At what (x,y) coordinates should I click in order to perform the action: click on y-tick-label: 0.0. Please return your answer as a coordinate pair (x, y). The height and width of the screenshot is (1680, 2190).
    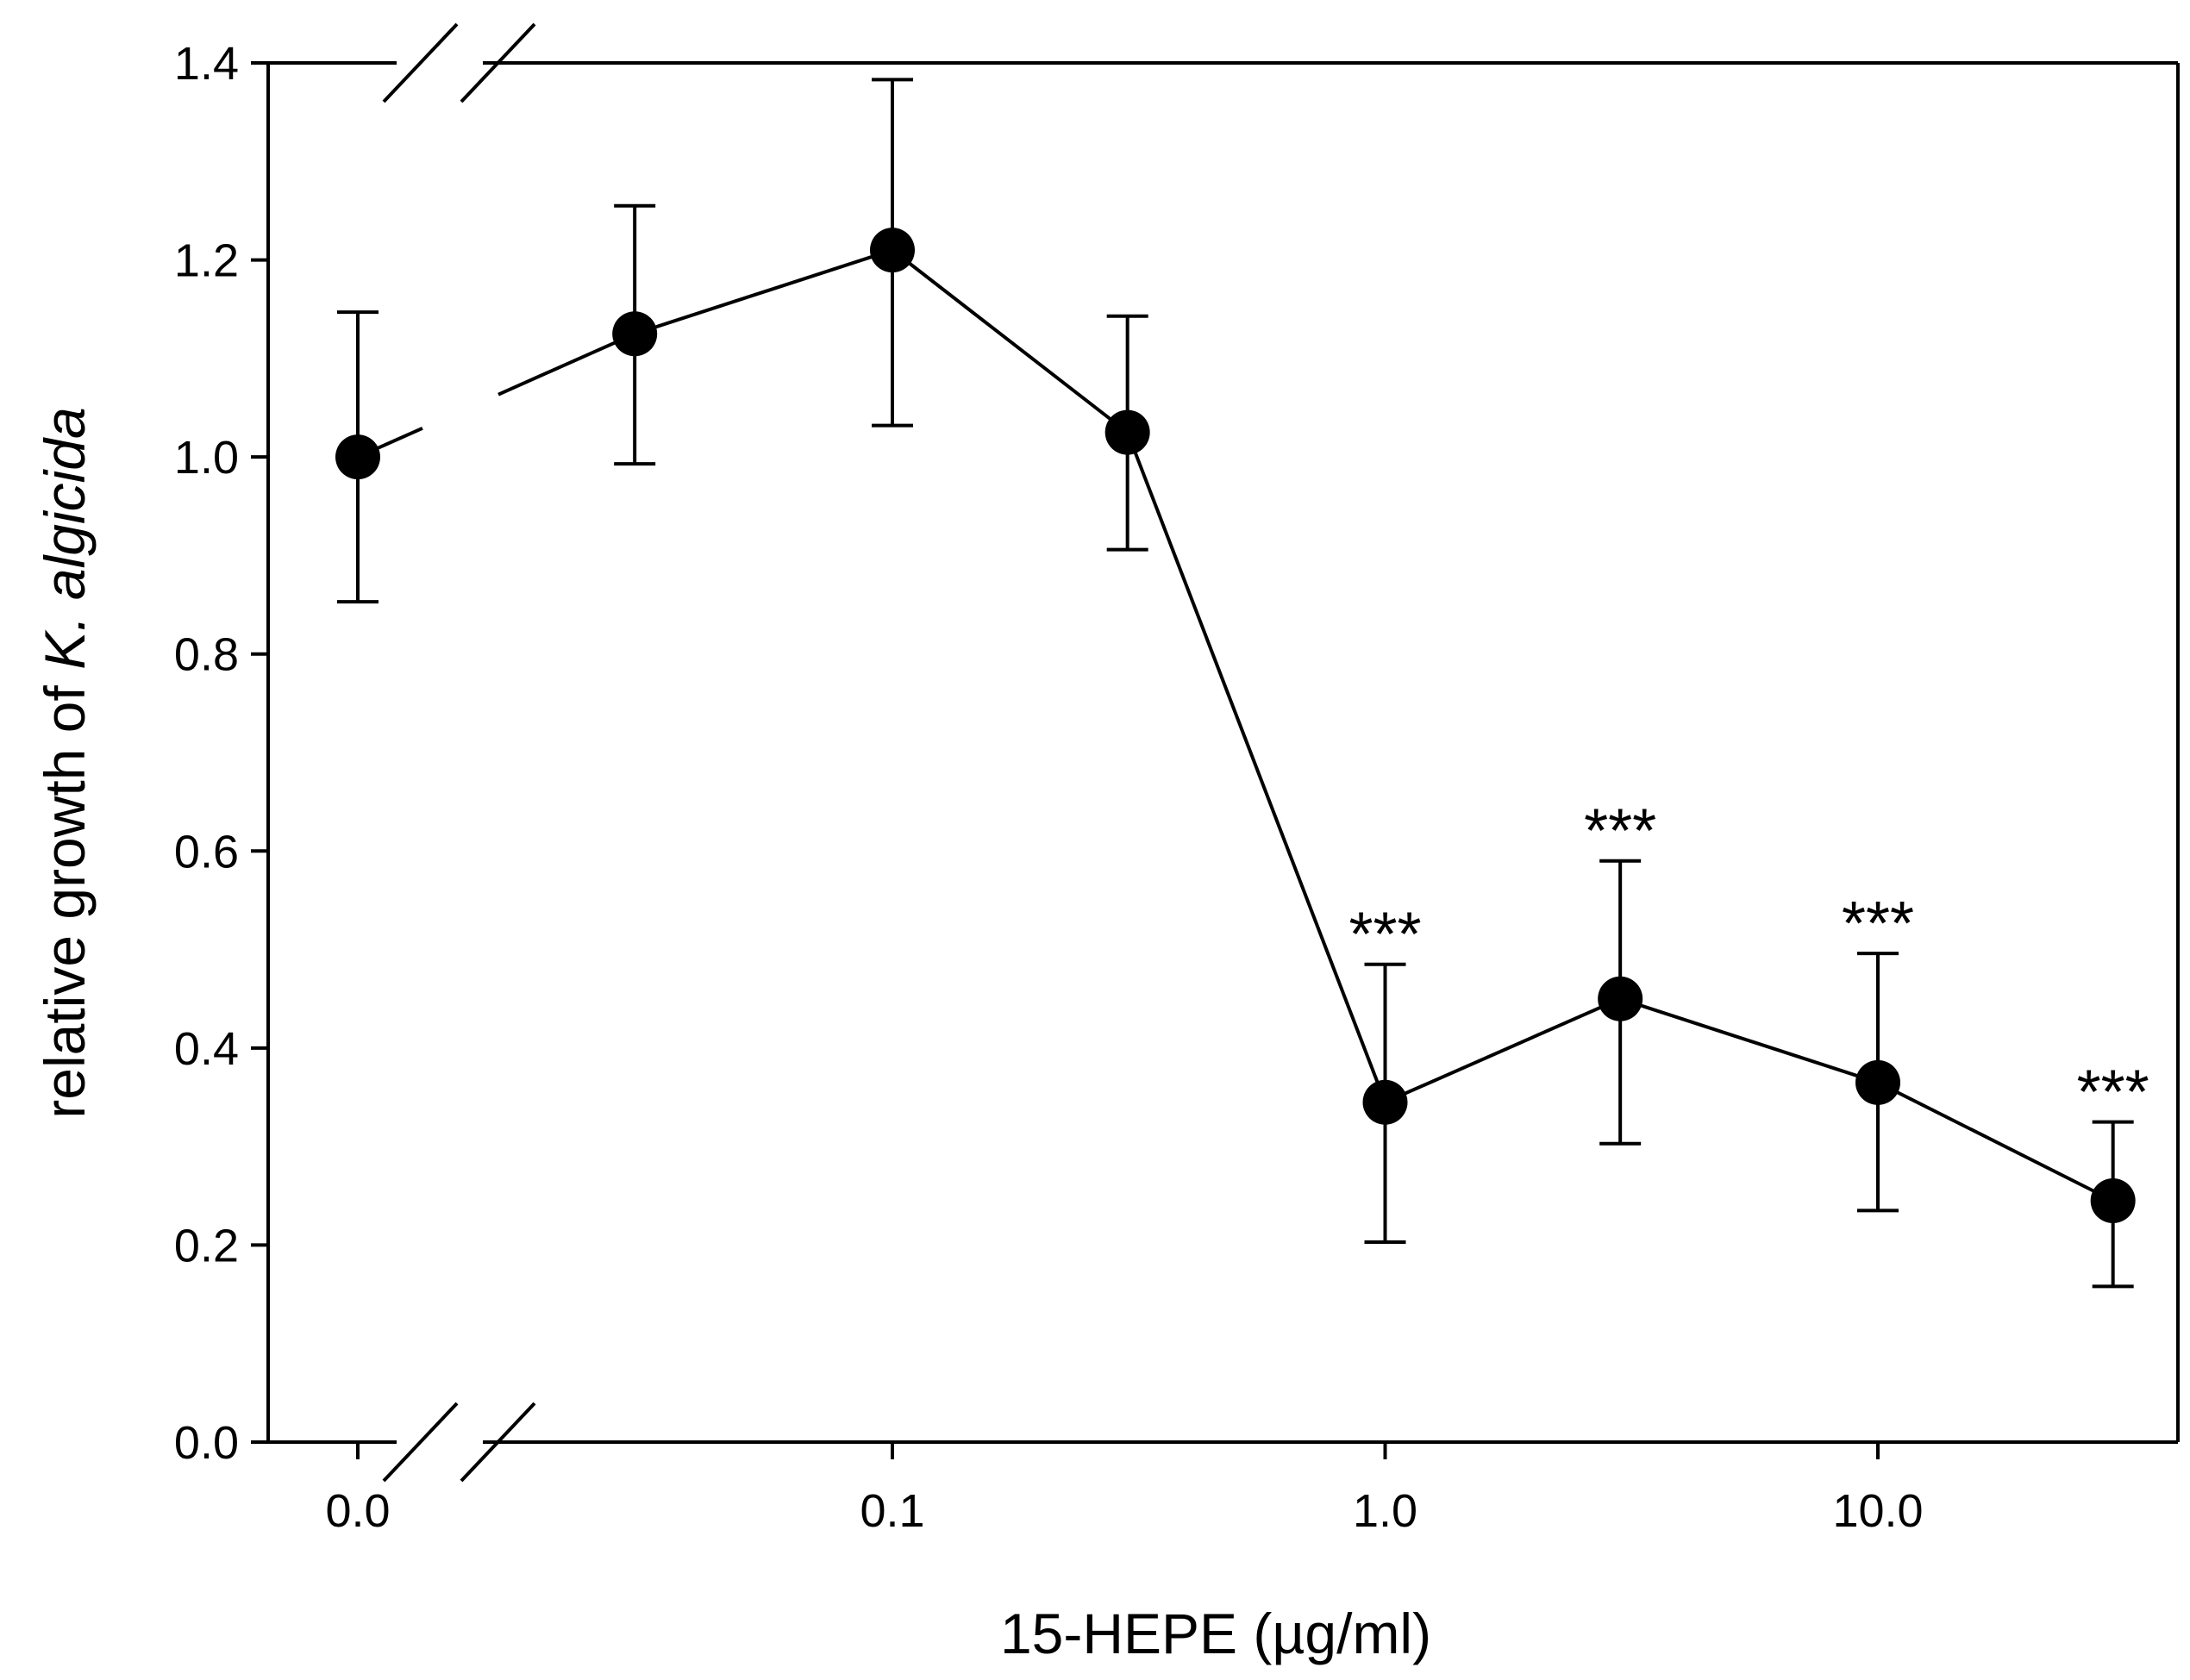
    Looking at the image, I should click on (207, 1443).